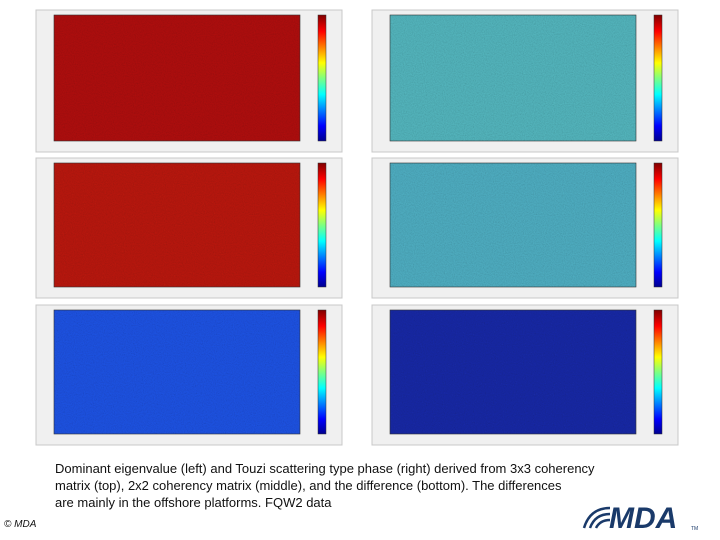  What do you see at coordinates (694, 529) in the screenshot?
I see `trademark: TM` at bounding box center [694, 529].